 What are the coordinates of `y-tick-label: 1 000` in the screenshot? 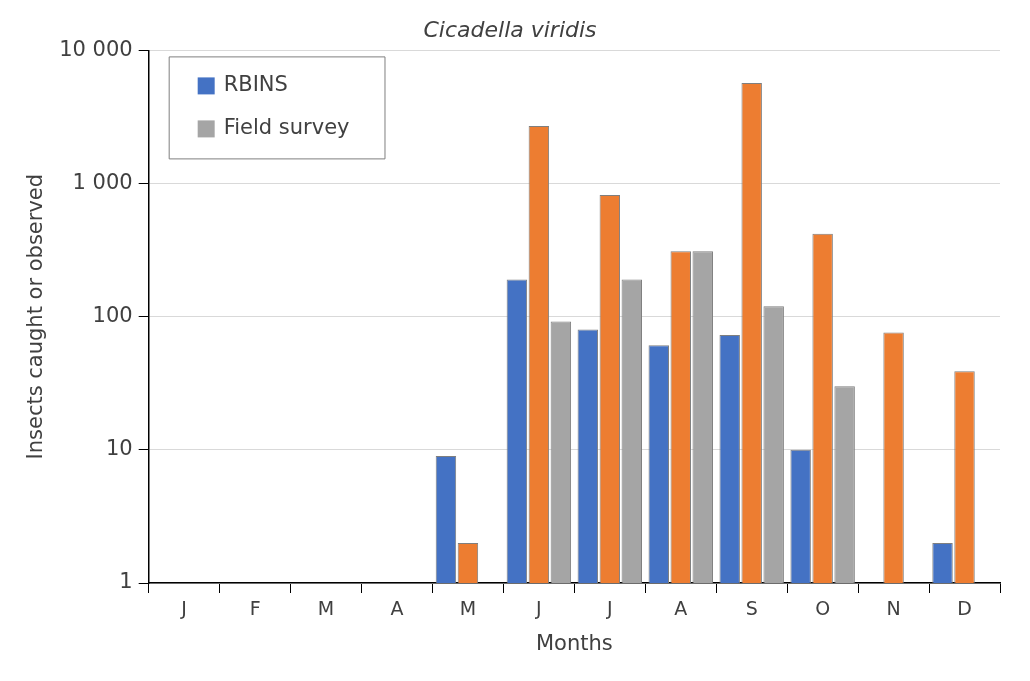 It's located at (102, 182).